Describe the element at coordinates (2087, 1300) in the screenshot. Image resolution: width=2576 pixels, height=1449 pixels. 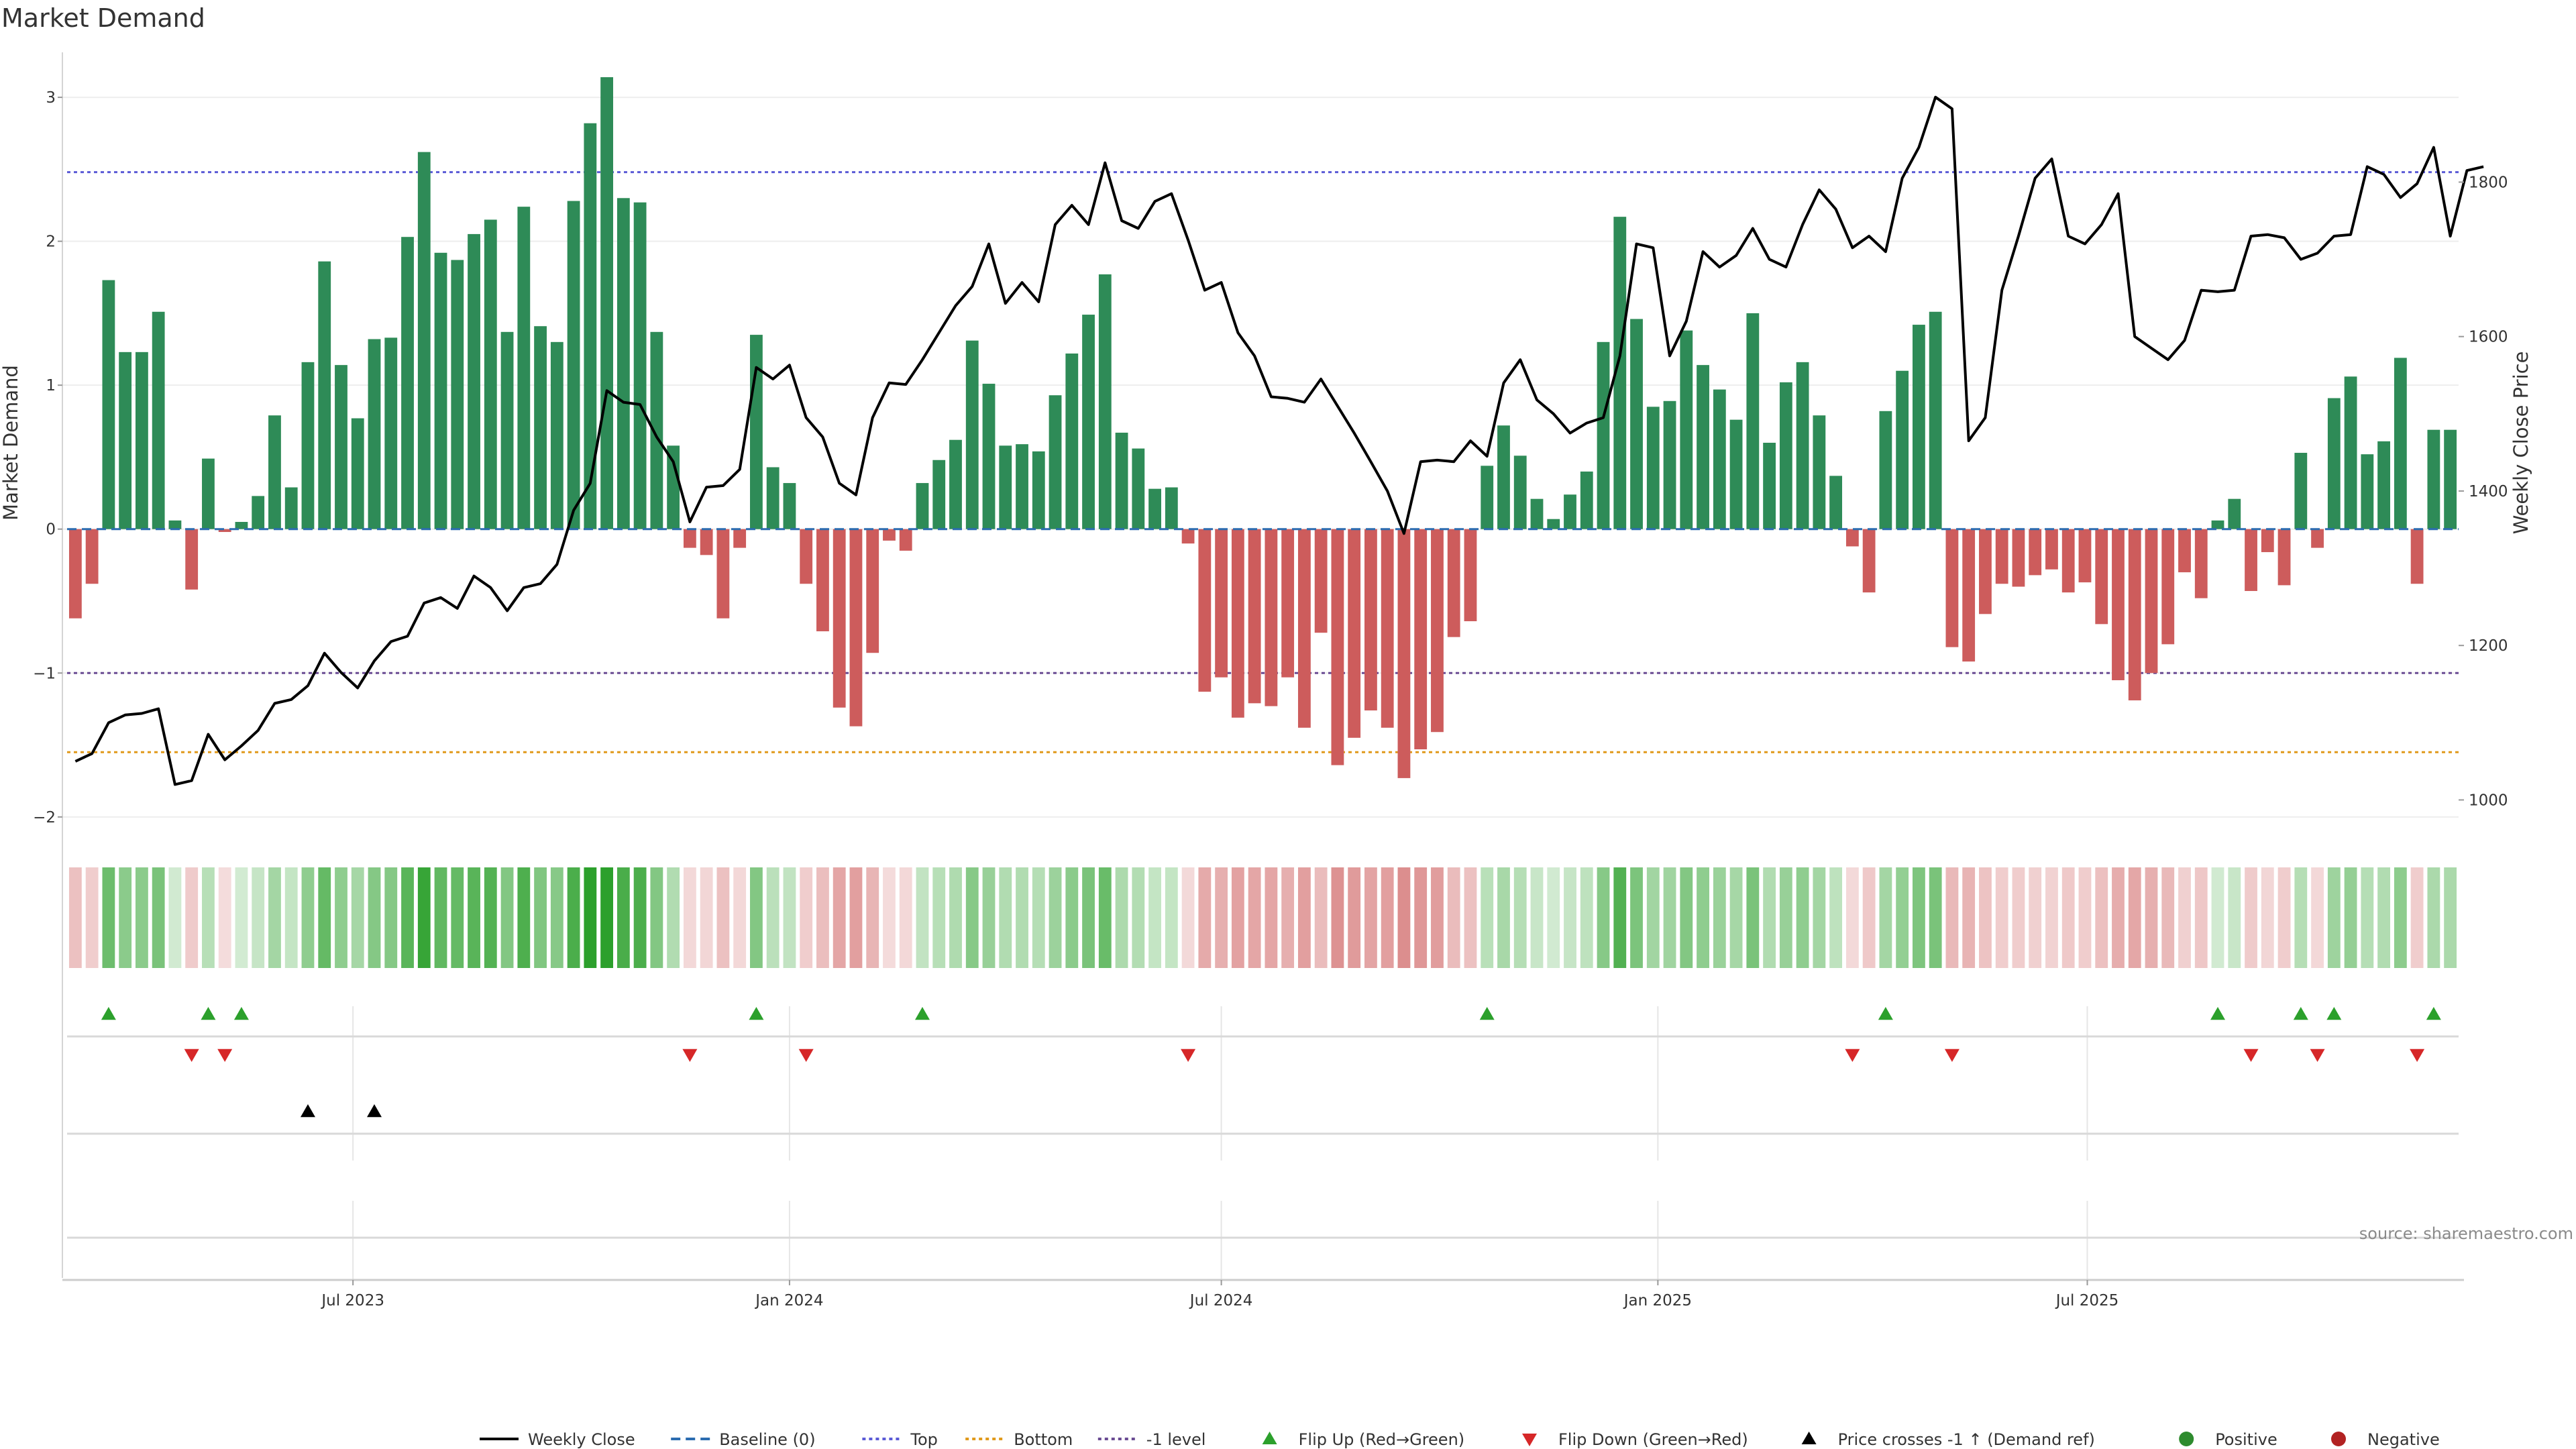
I see `x-tick-label: Jul 2025` at that location.